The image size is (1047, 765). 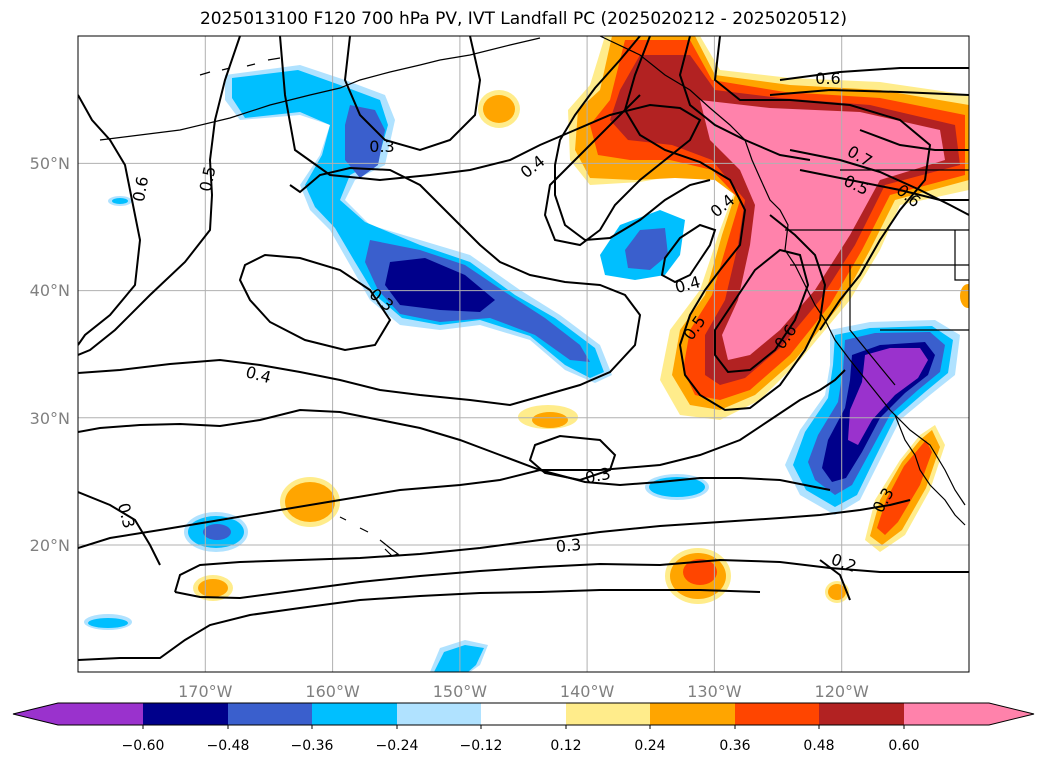 What do you see at coordinates (565, 746) in the screenshot?
I see `colorbar-tick-label: 0.12` at bounding box center [565, 746].